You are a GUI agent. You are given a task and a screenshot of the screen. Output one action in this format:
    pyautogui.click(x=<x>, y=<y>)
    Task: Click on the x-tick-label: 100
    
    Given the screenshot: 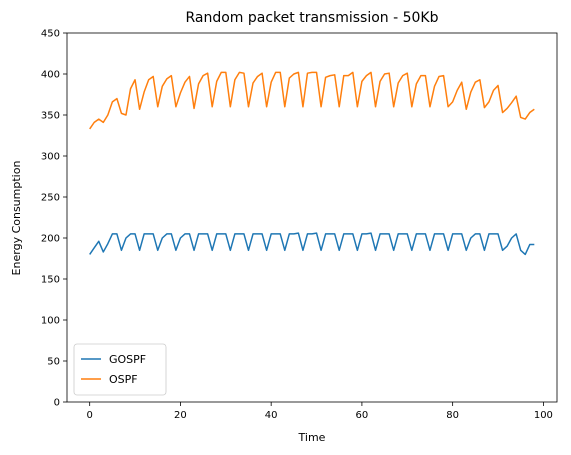 What is the action you would take?
    pyautogui.click(x=543, y=415)
    